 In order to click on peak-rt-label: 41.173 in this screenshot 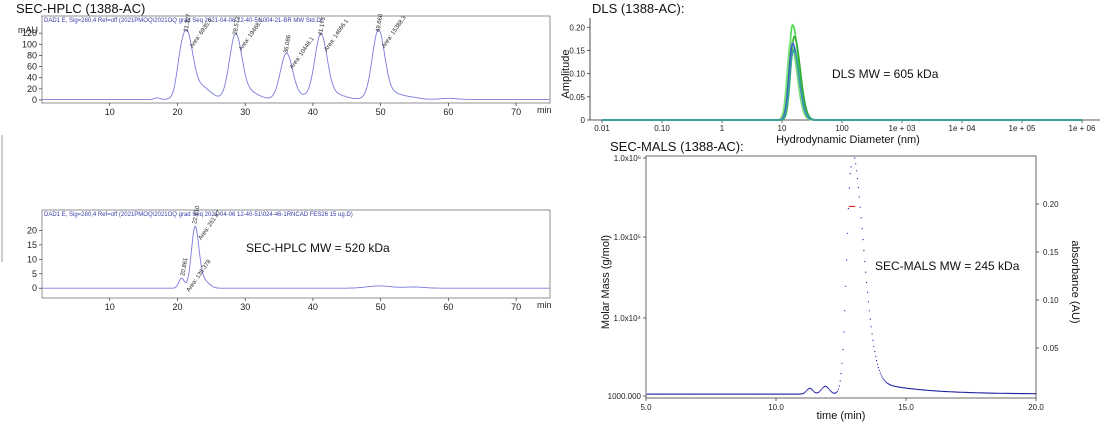, I will do `click(322, 26)`.